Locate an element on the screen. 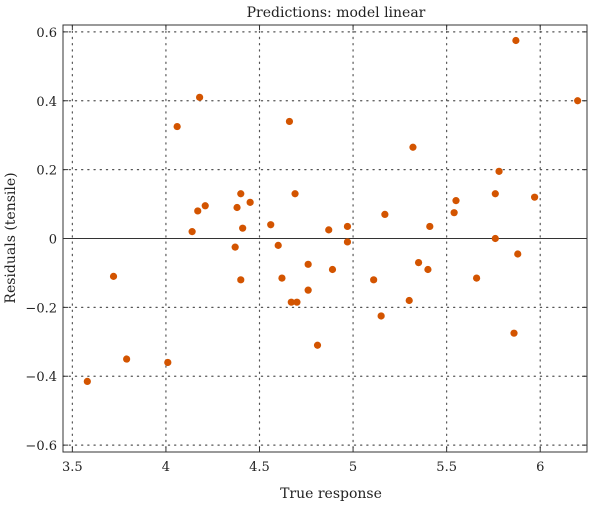 The image size is (600, 505). chart-title: Predictions: model linear is located at coordinates (336, 13).